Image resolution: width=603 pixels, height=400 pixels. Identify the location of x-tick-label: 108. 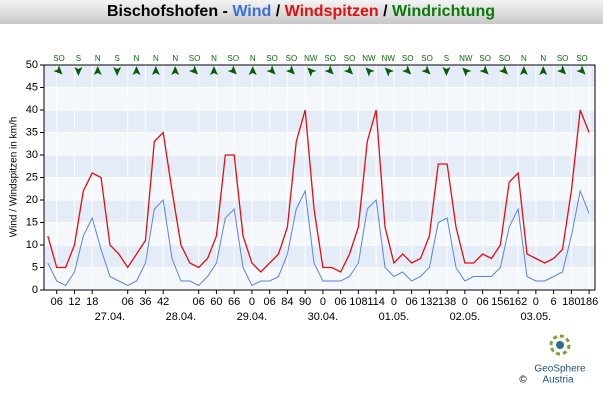
(358, 302).